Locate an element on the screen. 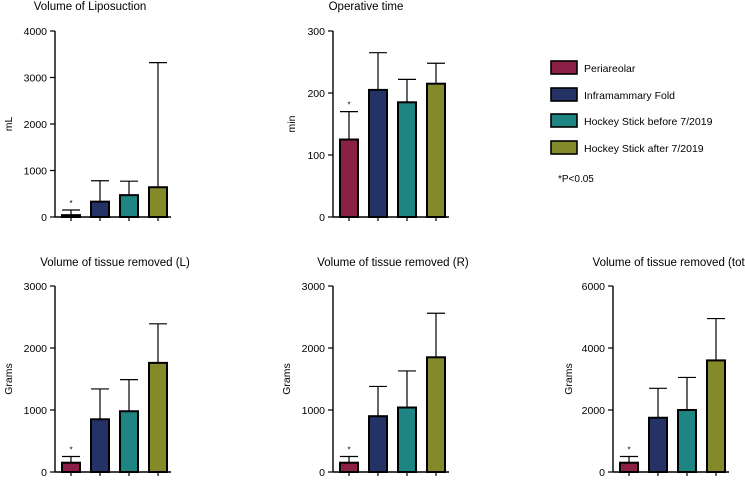  y-tick-label-tissue-right: 0 is located at coordinates (322, 473).